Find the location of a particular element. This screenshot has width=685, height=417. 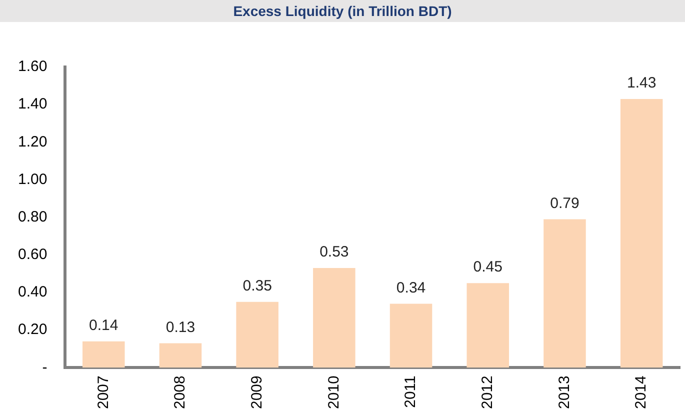

y-tick-label: - is located at coordinates (45, 367).